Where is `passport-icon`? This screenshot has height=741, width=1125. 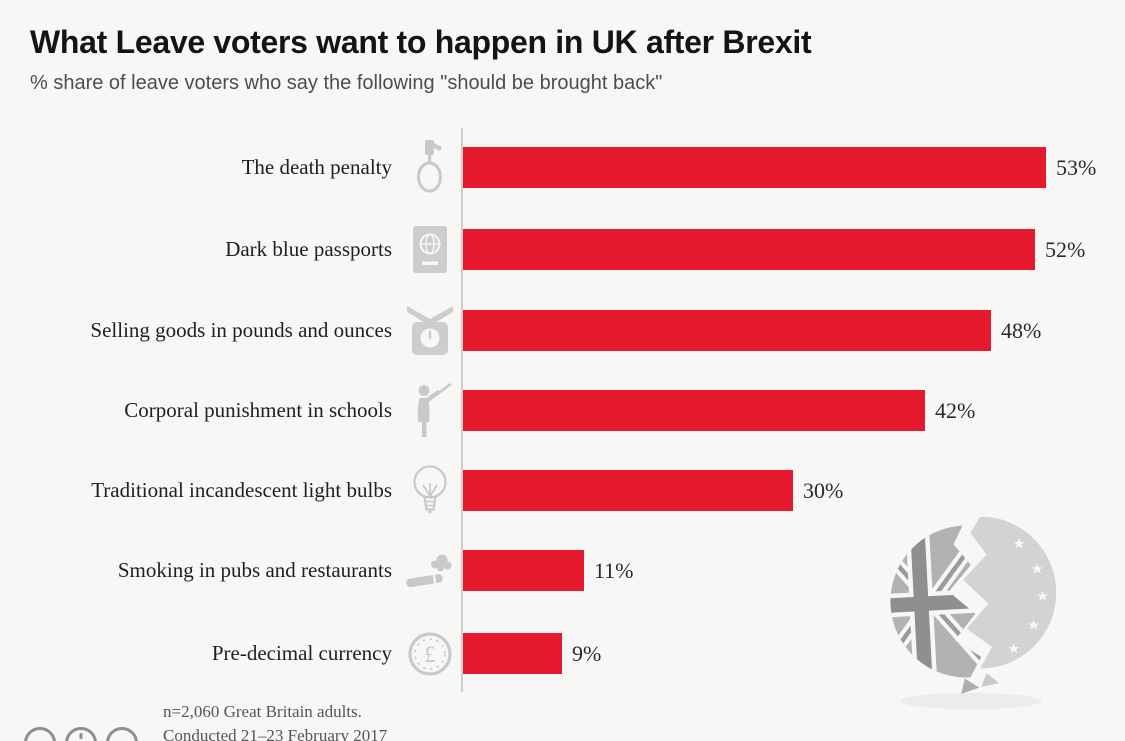 passport-icon is located at coordinates (430, 250).